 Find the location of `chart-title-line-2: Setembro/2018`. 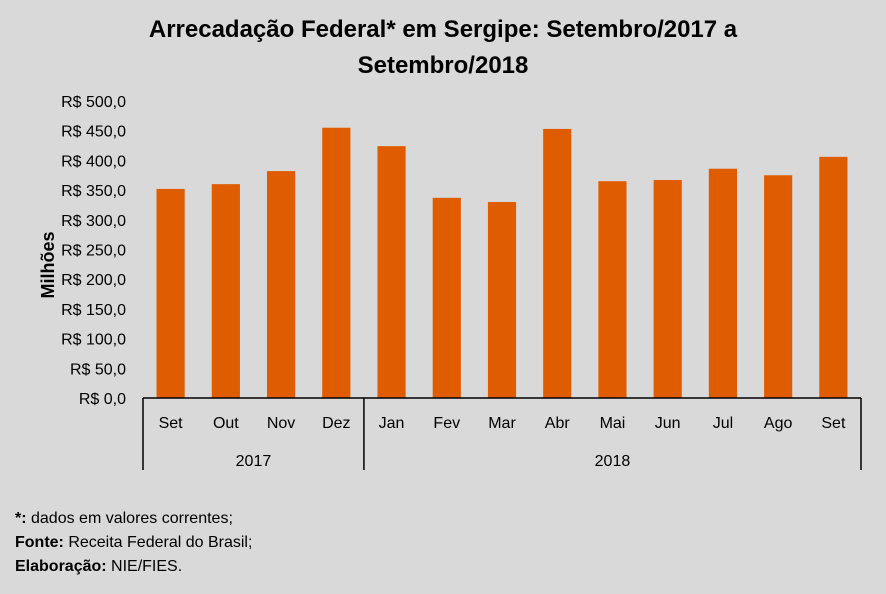

chart-title-line-2: Setembro/2018 is located at coordinates (443, 65).